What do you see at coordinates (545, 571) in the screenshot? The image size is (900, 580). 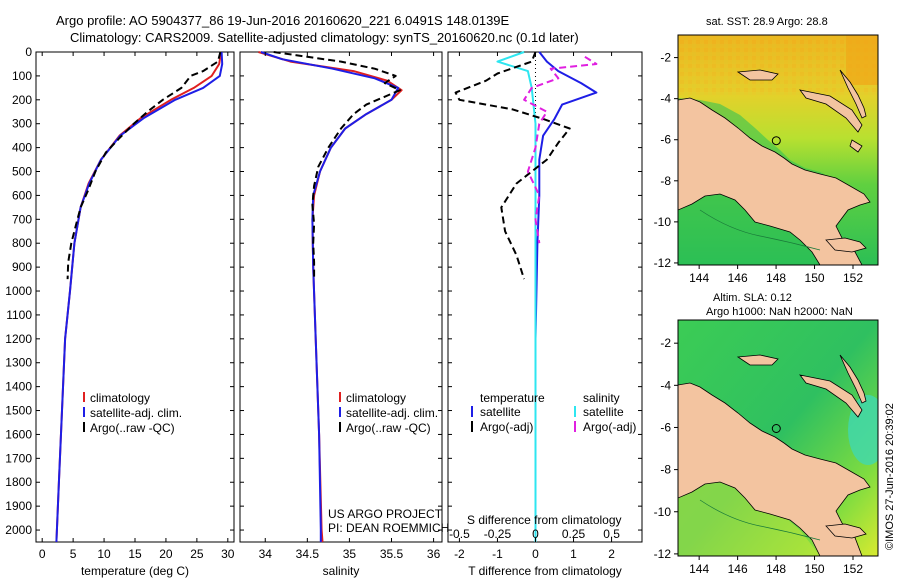 I see `t-difference-axis-label: T difference from climatology` at bounding box center [545, 571].